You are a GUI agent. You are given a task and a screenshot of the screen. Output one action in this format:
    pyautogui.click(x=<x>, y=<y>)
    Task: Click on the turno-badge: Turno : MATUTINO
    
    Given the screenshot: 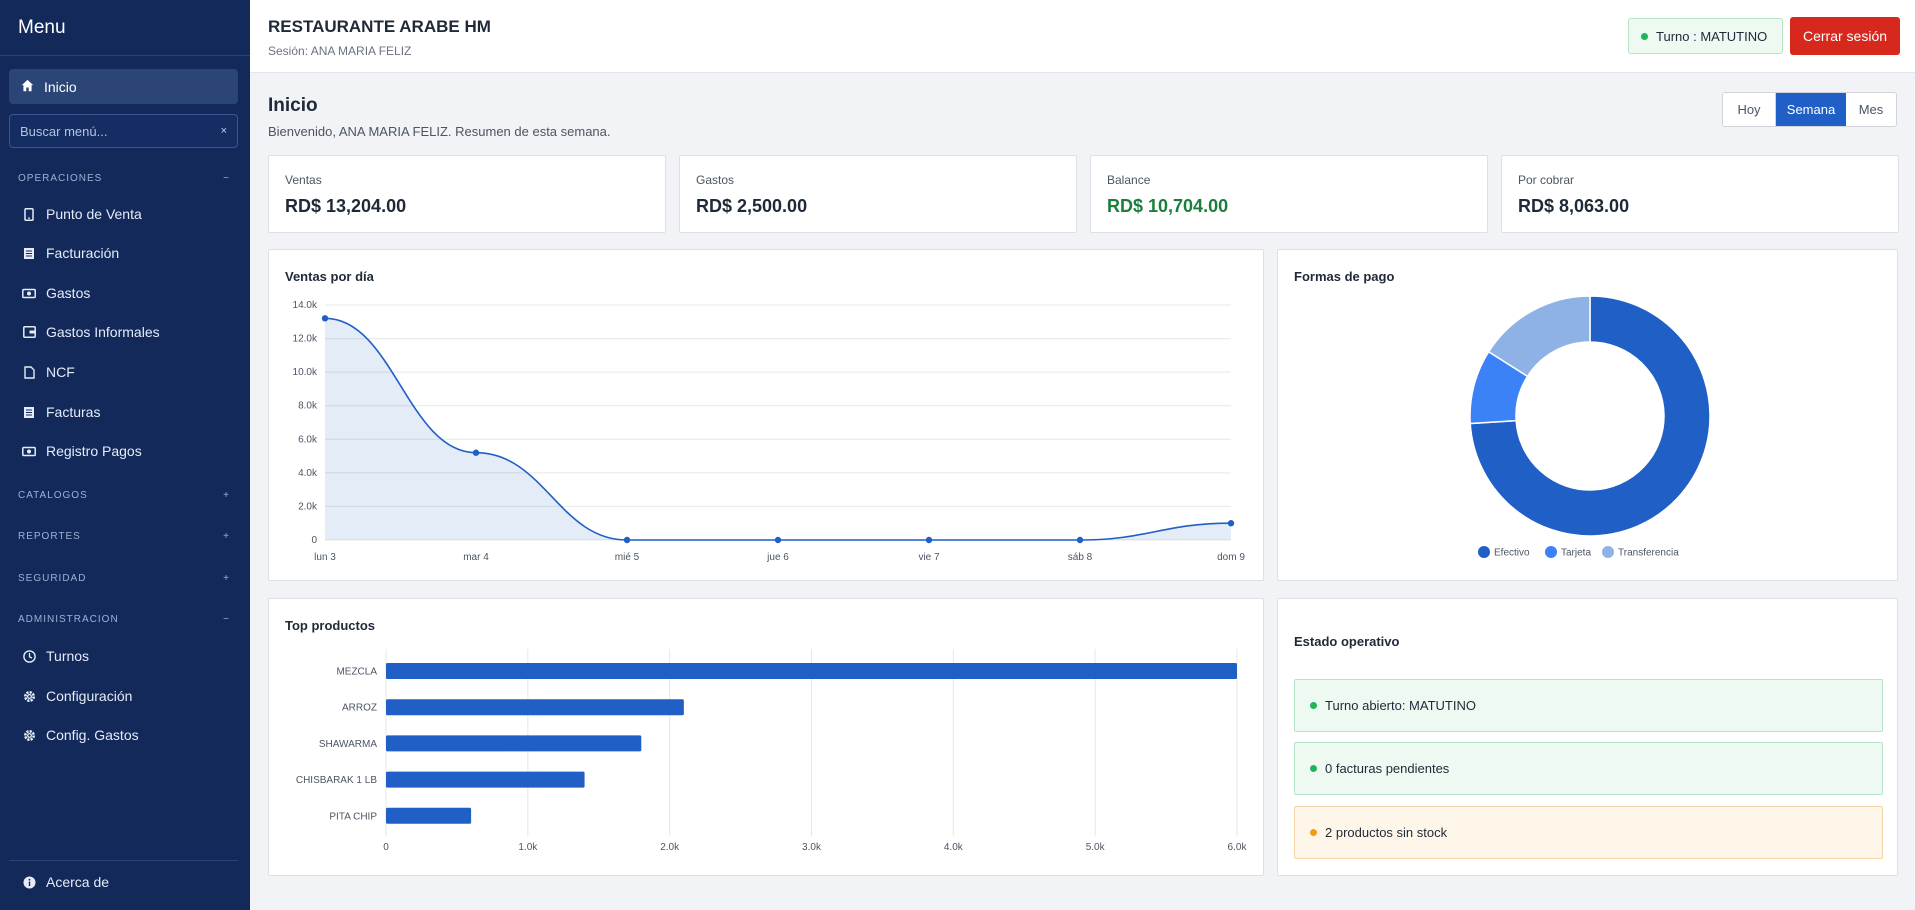 What is the action you would take?
    pyautogui.click(x=1705, y=36)
    